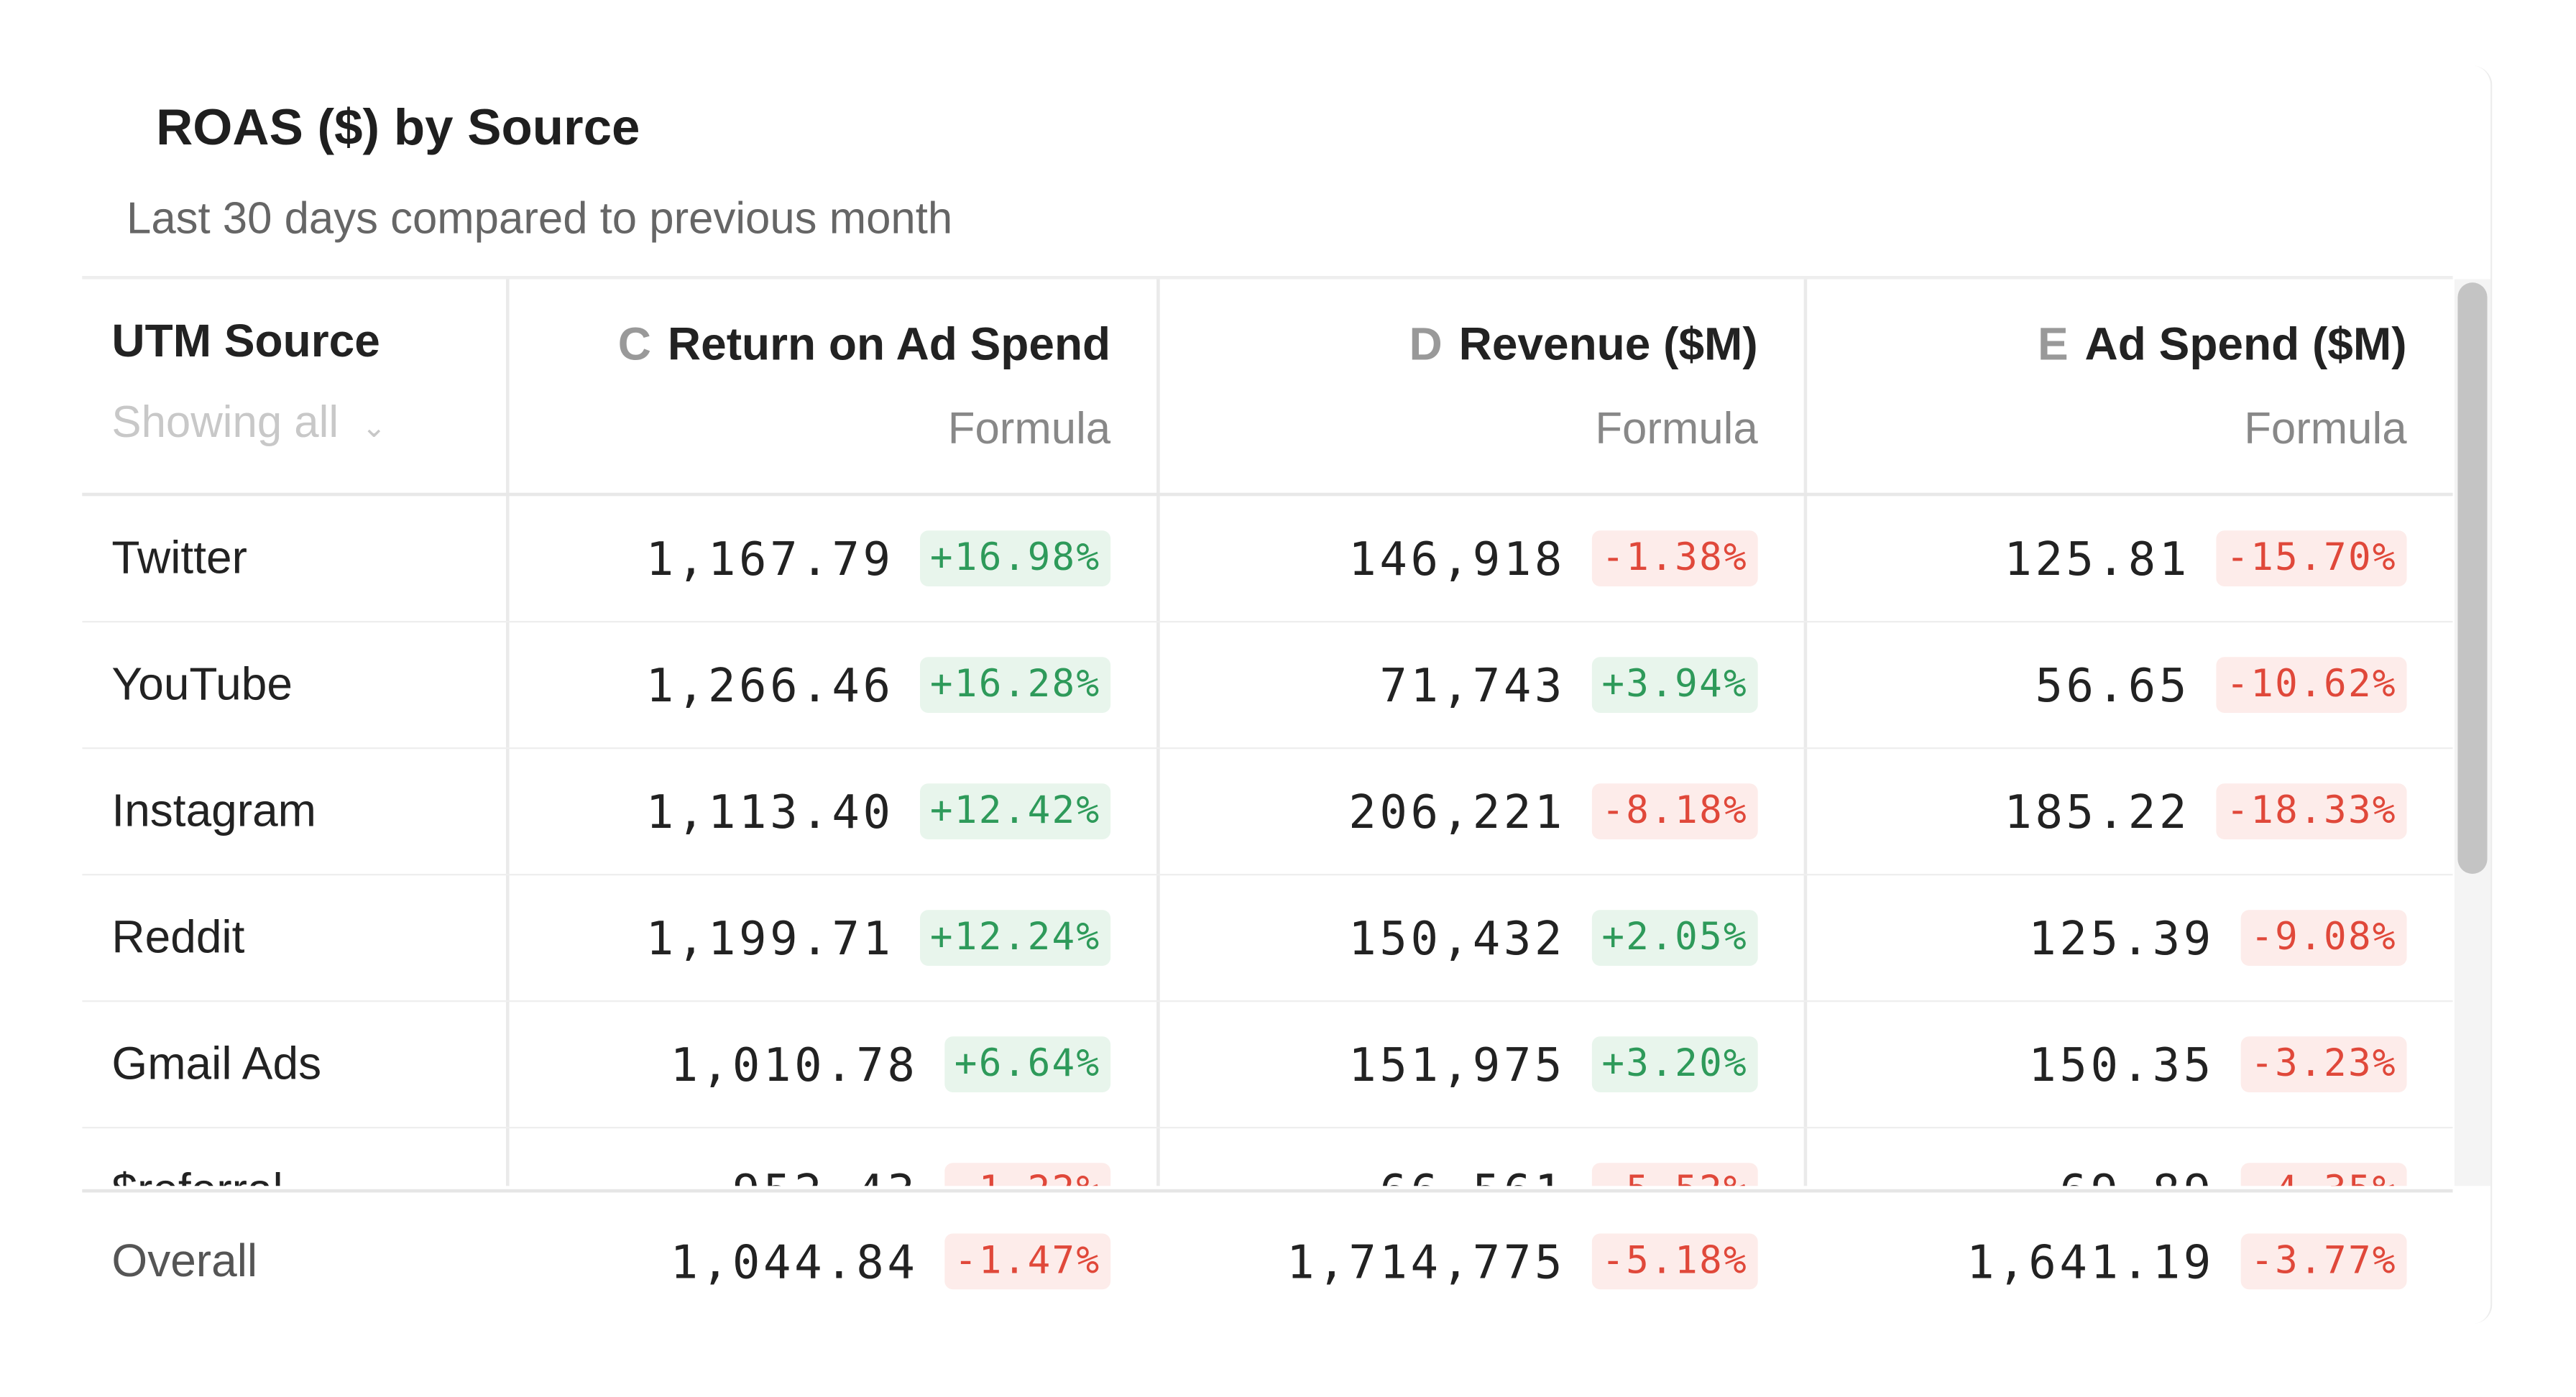  What do you see at coordinates (1015, 685) in the screenshot?
I see `change-badge: +16.28%` at bounding box center [1015, 685].